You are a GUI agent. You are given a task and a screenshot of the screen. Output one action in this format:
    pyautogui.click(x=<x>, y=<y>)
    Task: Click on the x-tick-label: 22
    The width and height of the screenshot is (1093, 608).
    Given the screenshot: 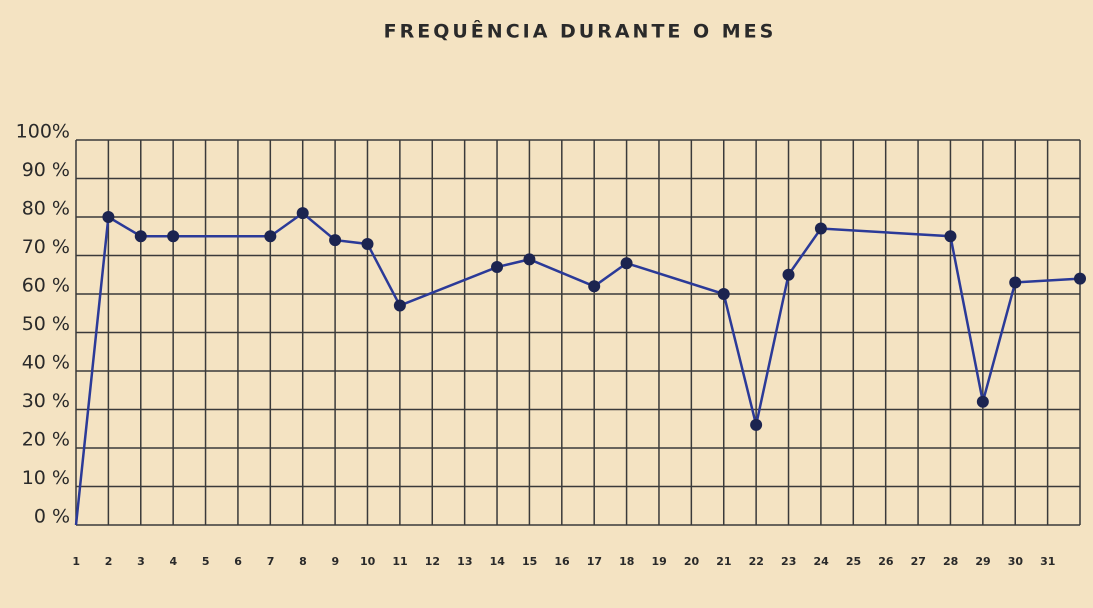 What is the action you would take?
    pyautogui.click(x=756, y=561)
    